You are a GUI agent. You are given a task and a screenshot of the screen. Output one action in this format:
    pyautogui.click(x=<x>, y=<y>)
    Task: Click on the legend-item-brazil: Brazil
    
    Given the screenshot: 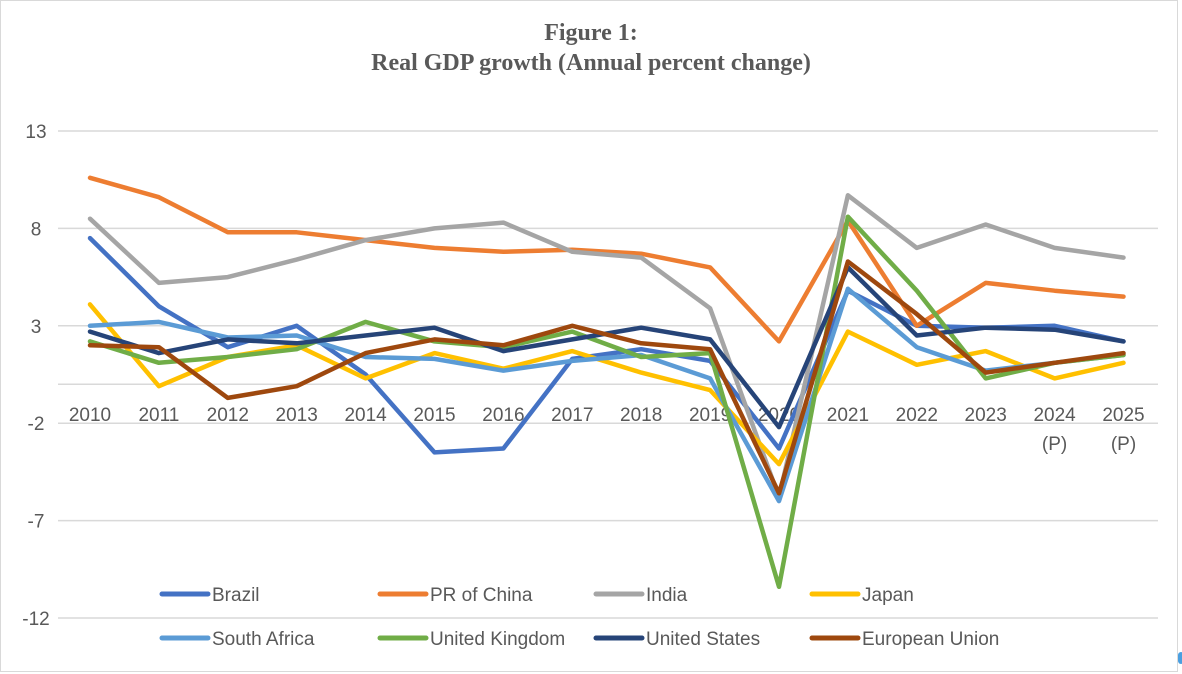 What is the action you would take?
    pyautogui.click(x=209, y=595)
    